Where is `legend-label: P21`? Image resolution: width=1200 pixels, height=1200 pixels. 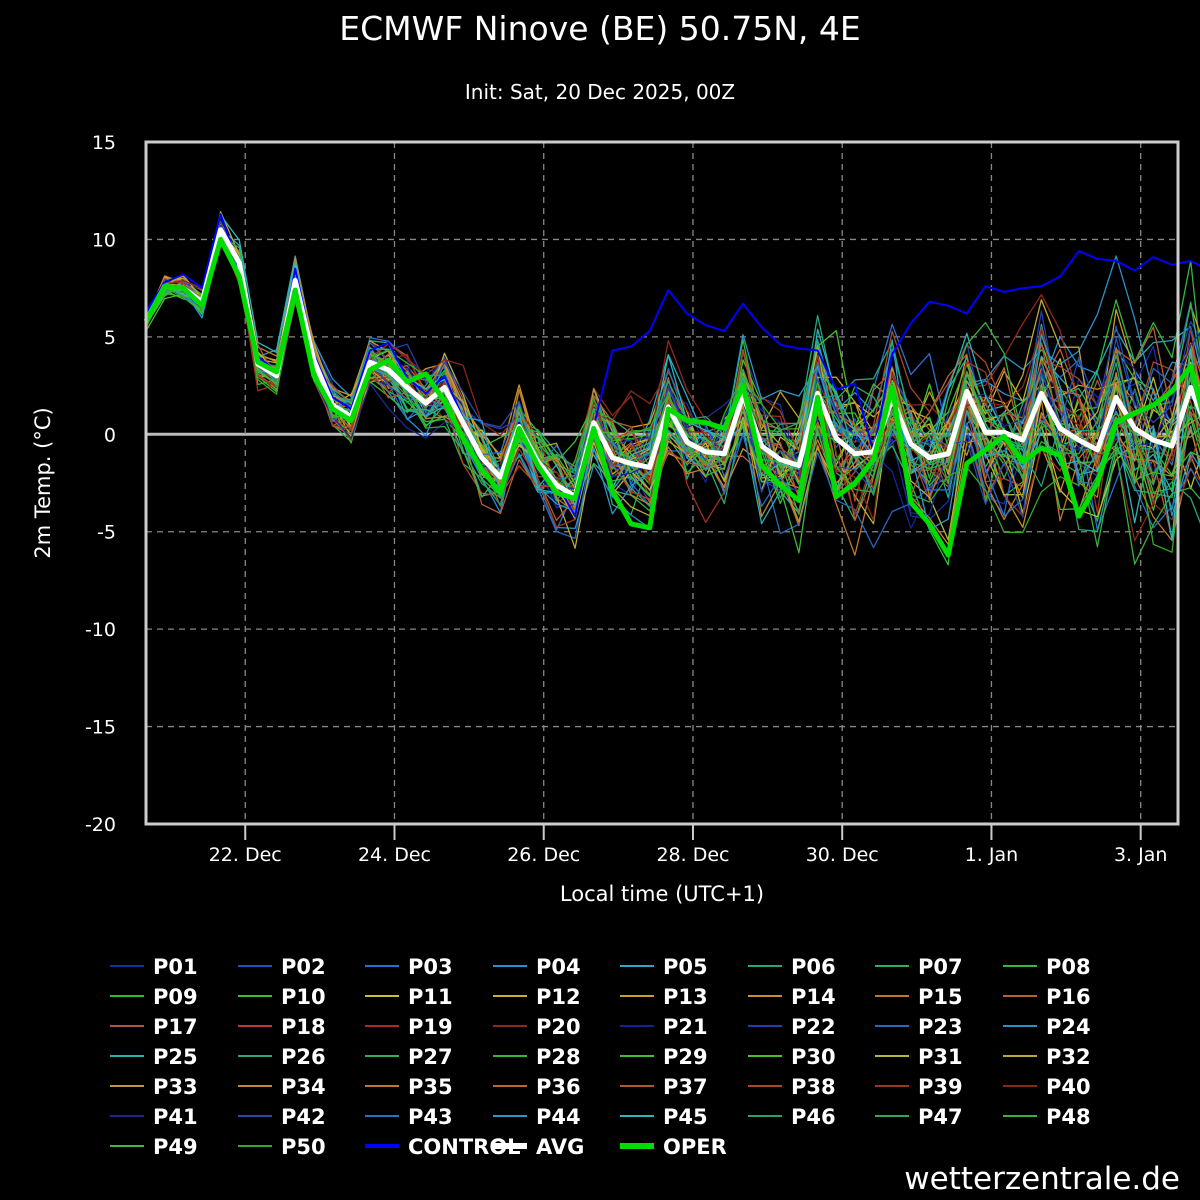
legend-label: P21 is located at coordinates (685, 1027).